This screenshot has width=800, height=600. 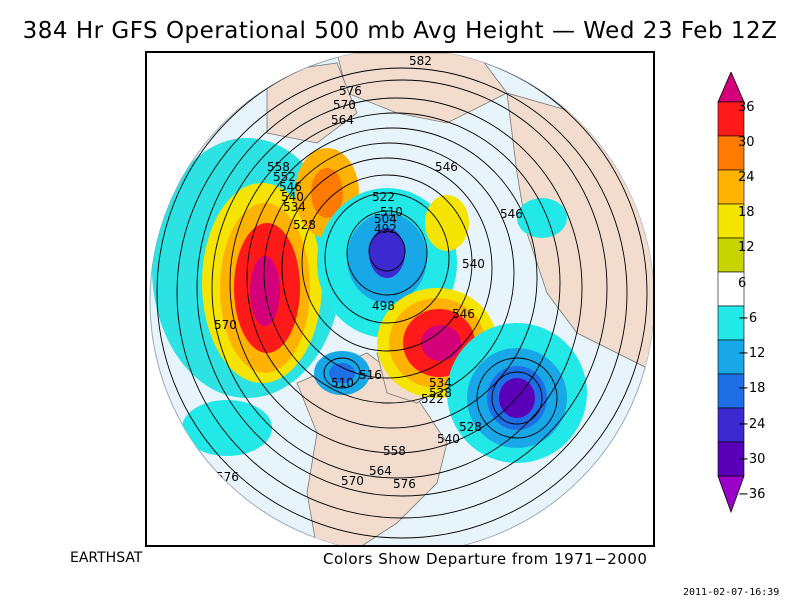 What do you see at coordinates (327, 193) in the screenshot?
I see `anomaly-darkorange-north` at bounding box center [327, 193].